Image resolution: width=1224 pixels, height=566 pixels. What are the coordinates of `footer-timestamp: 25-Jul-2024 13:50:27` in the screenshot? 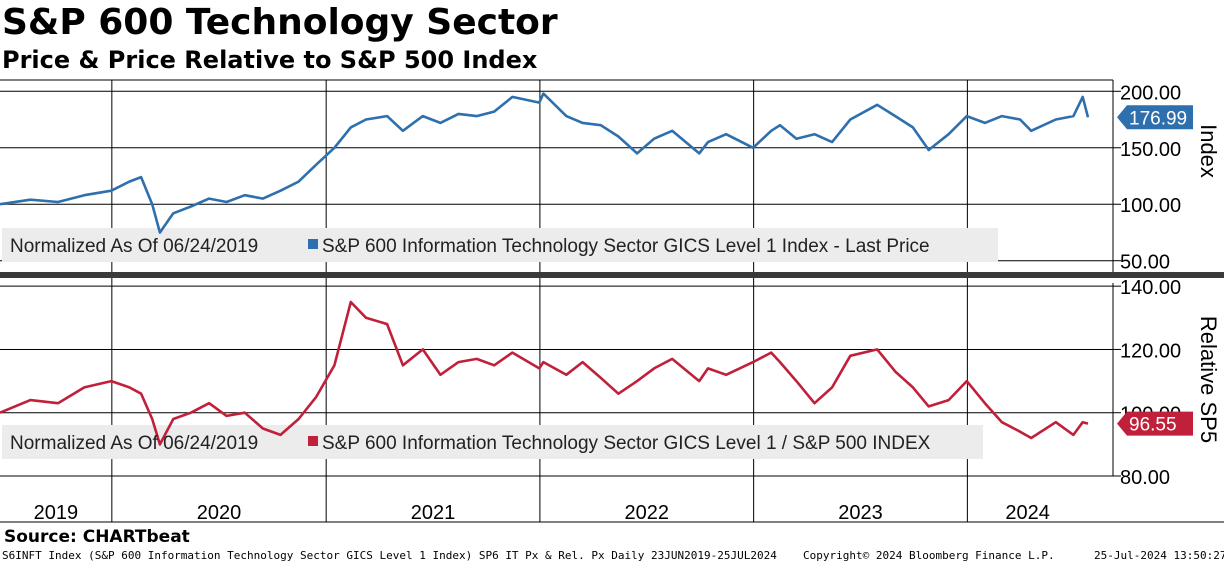 It's located at (1159, 555).